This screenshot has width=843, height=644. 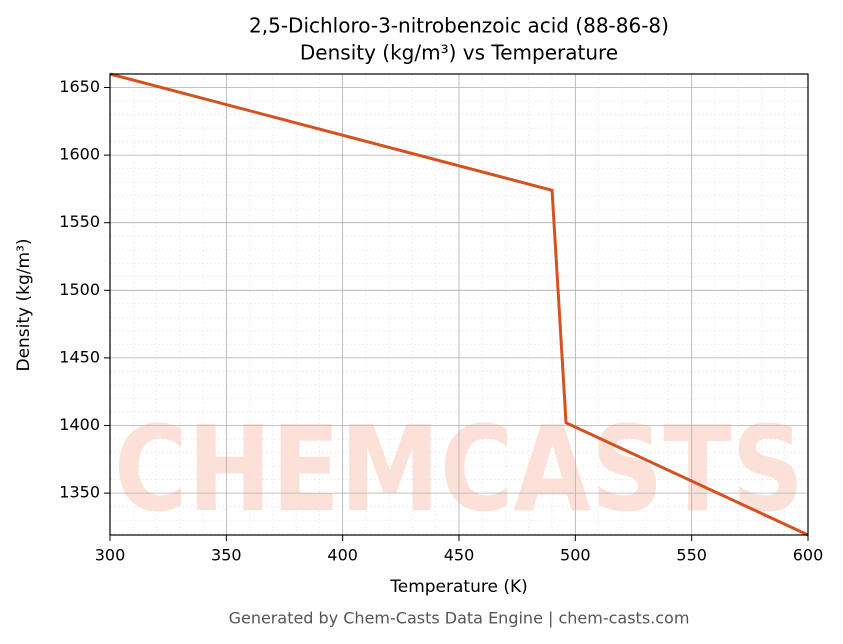 What do you see at coordinates (79, 86) in the screenshot?
I see `y-tick-label: 1650` at bounding box center [79, 86].